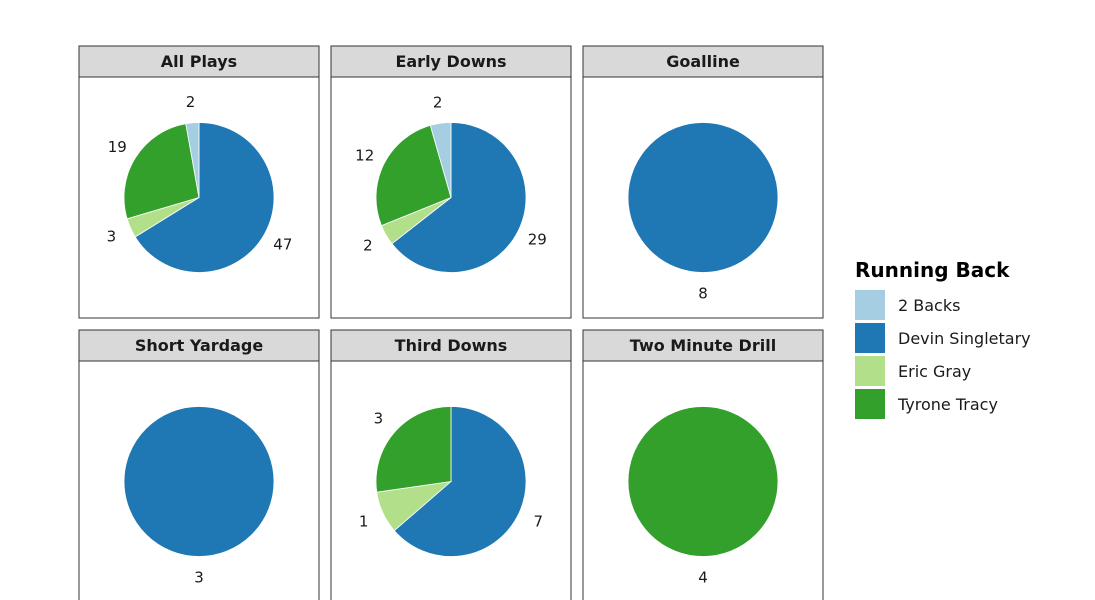 Image resolution: width=1095 pixels, height=600 pixels. I want to click on slice-label-third-downs-tyrone-tracy: 3, so click(379, 419).